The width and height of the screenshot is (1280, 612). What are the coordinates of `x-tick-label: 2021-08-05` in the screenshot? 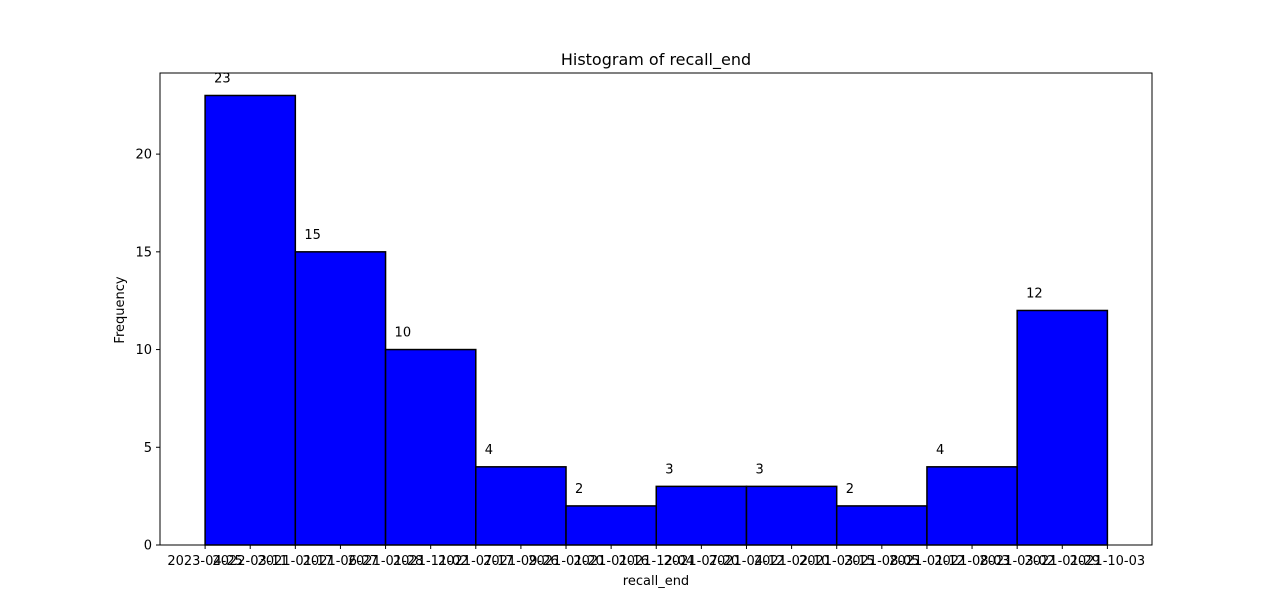 It's located at (882, 561).